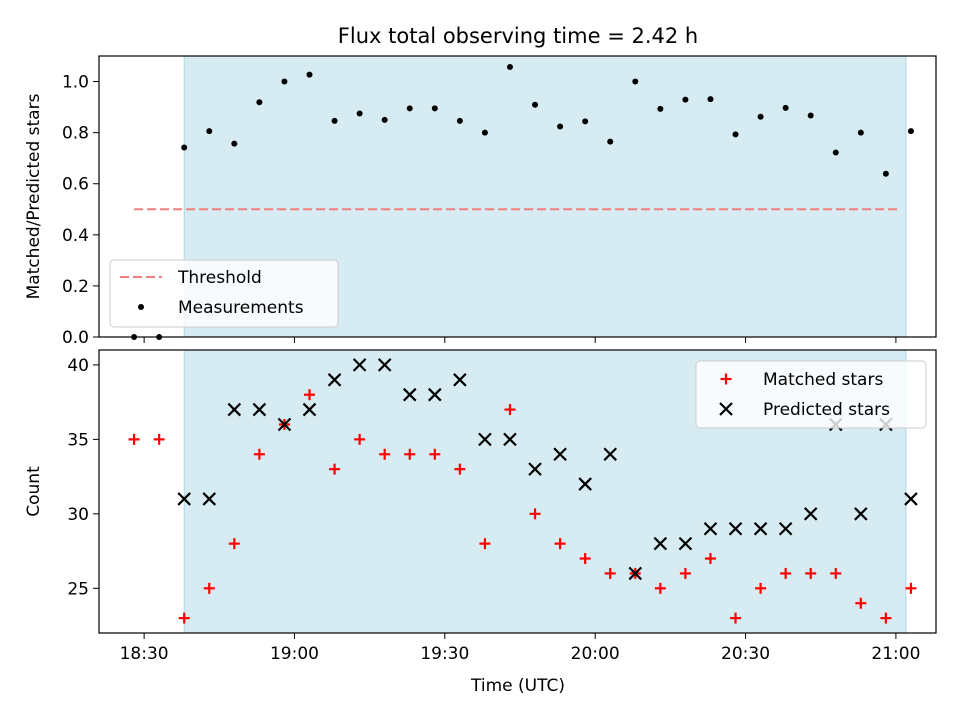  Describe the element at coordinates (34, 491) in the screenshot. I see `count-y-axis-label: Count` at that location.